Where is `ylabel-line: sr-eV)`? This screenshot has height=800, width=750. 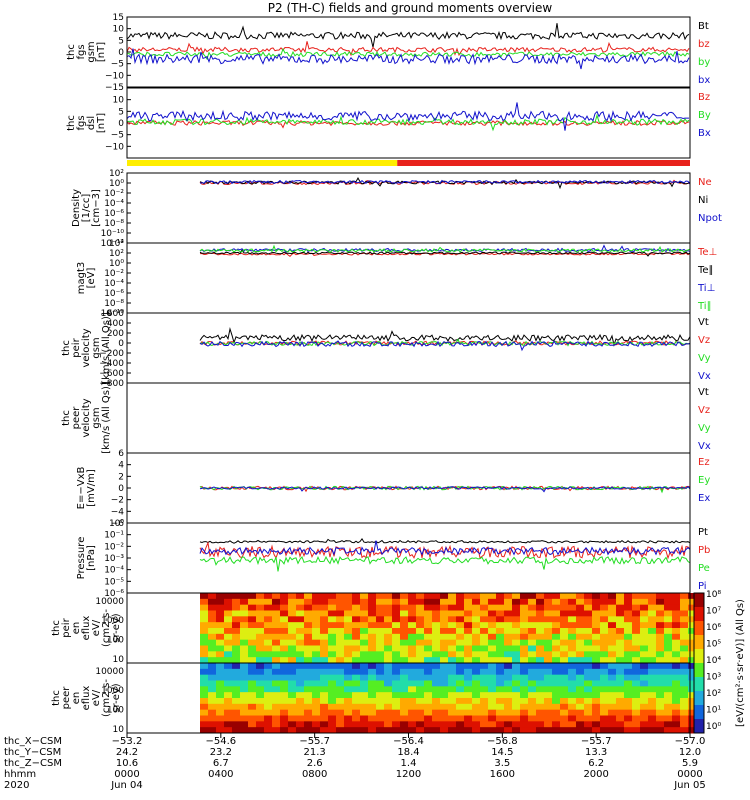 ylabel-line: sr-eV) is located at coordinates (116, 627).